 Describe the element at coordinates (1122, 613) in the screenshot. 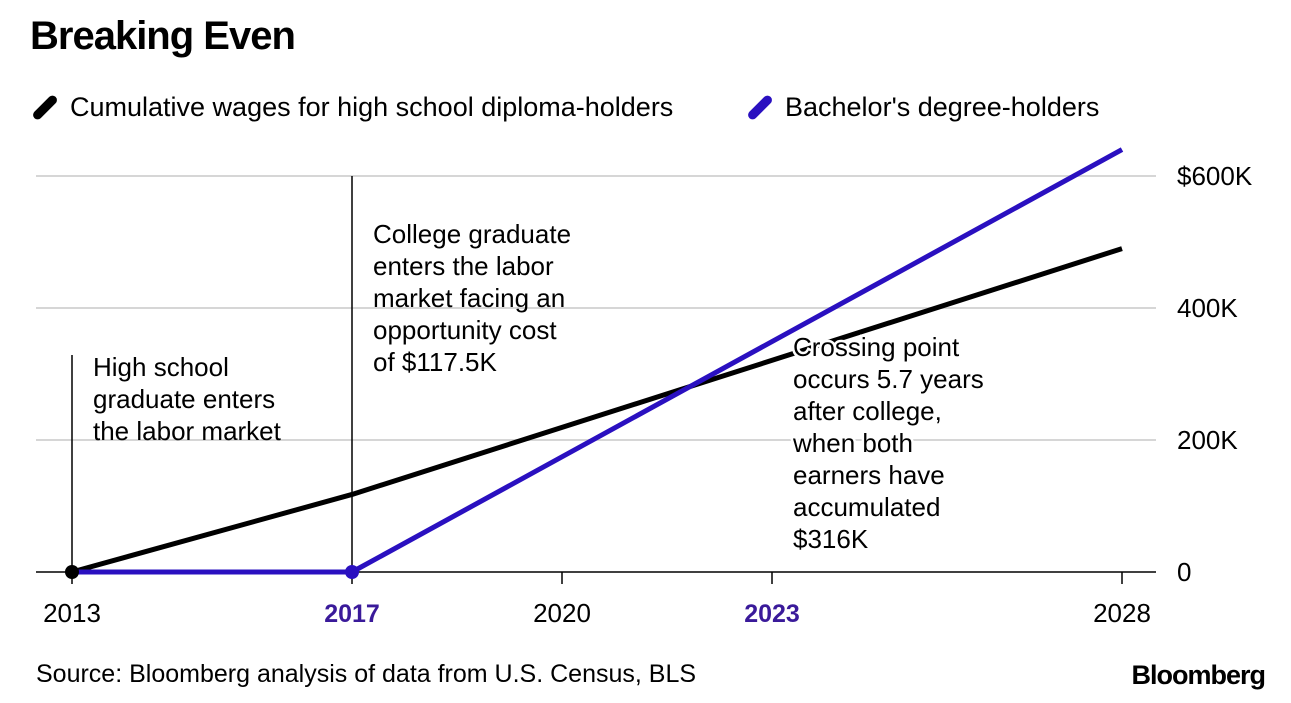

I see `x-tick-label: 2028` at that location.